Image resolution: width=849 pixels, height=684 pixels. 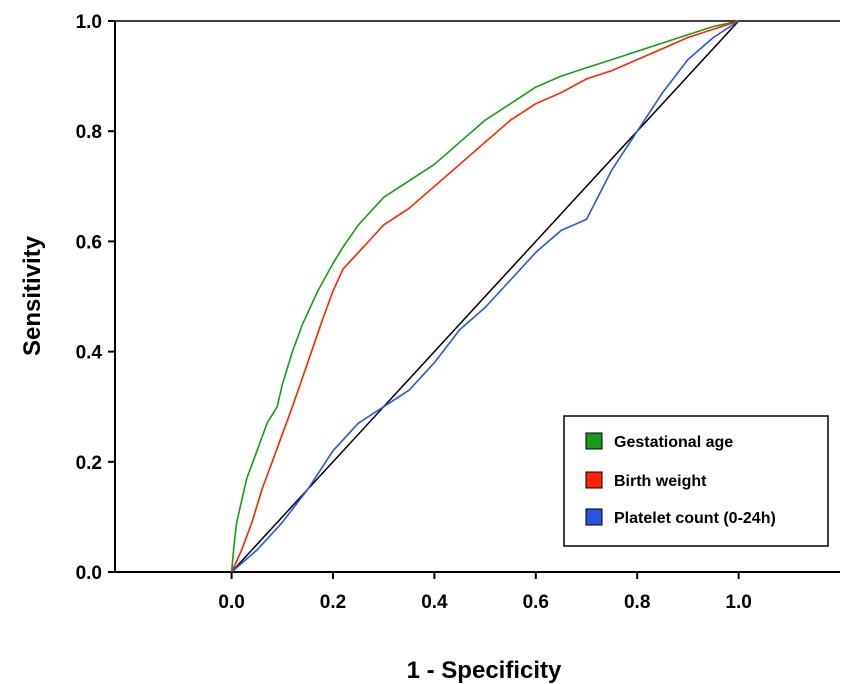 What do you see at coordinates (637, 602) in the screenshot?
I see `x-tick-label: 0.8` at bounding box center [637, 602].